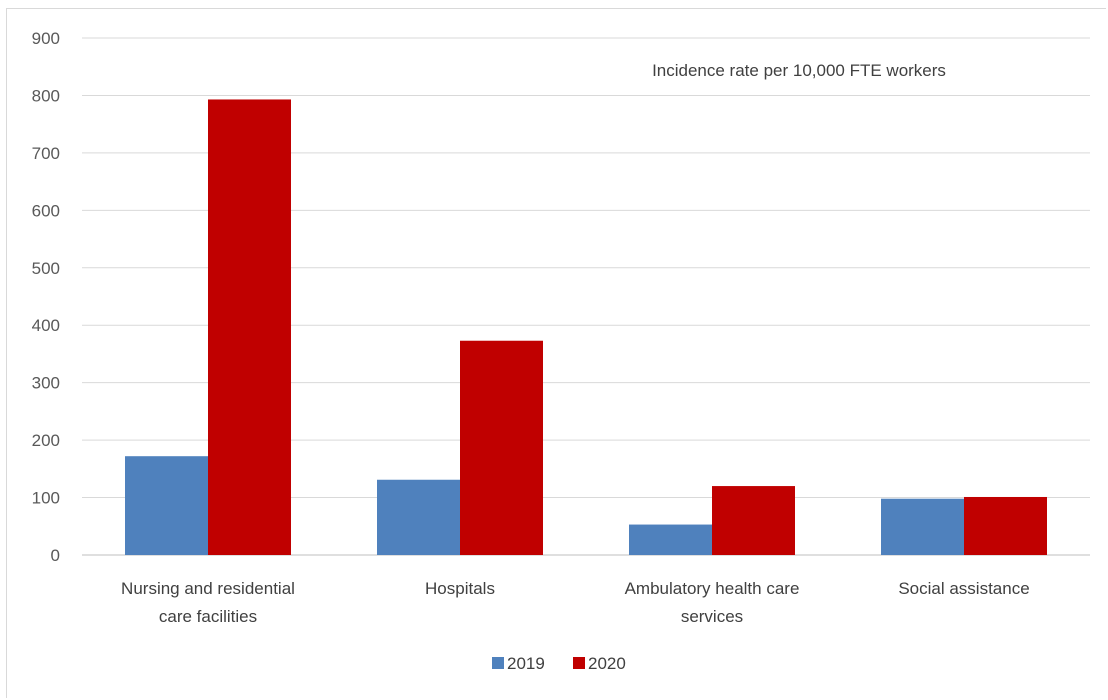 Image resolution: width=1108 pixels, height=700 pixels. Describe the element at coordinates (460, 588) in the screenshot. I see `x-category-label: Hospitals` at that location.